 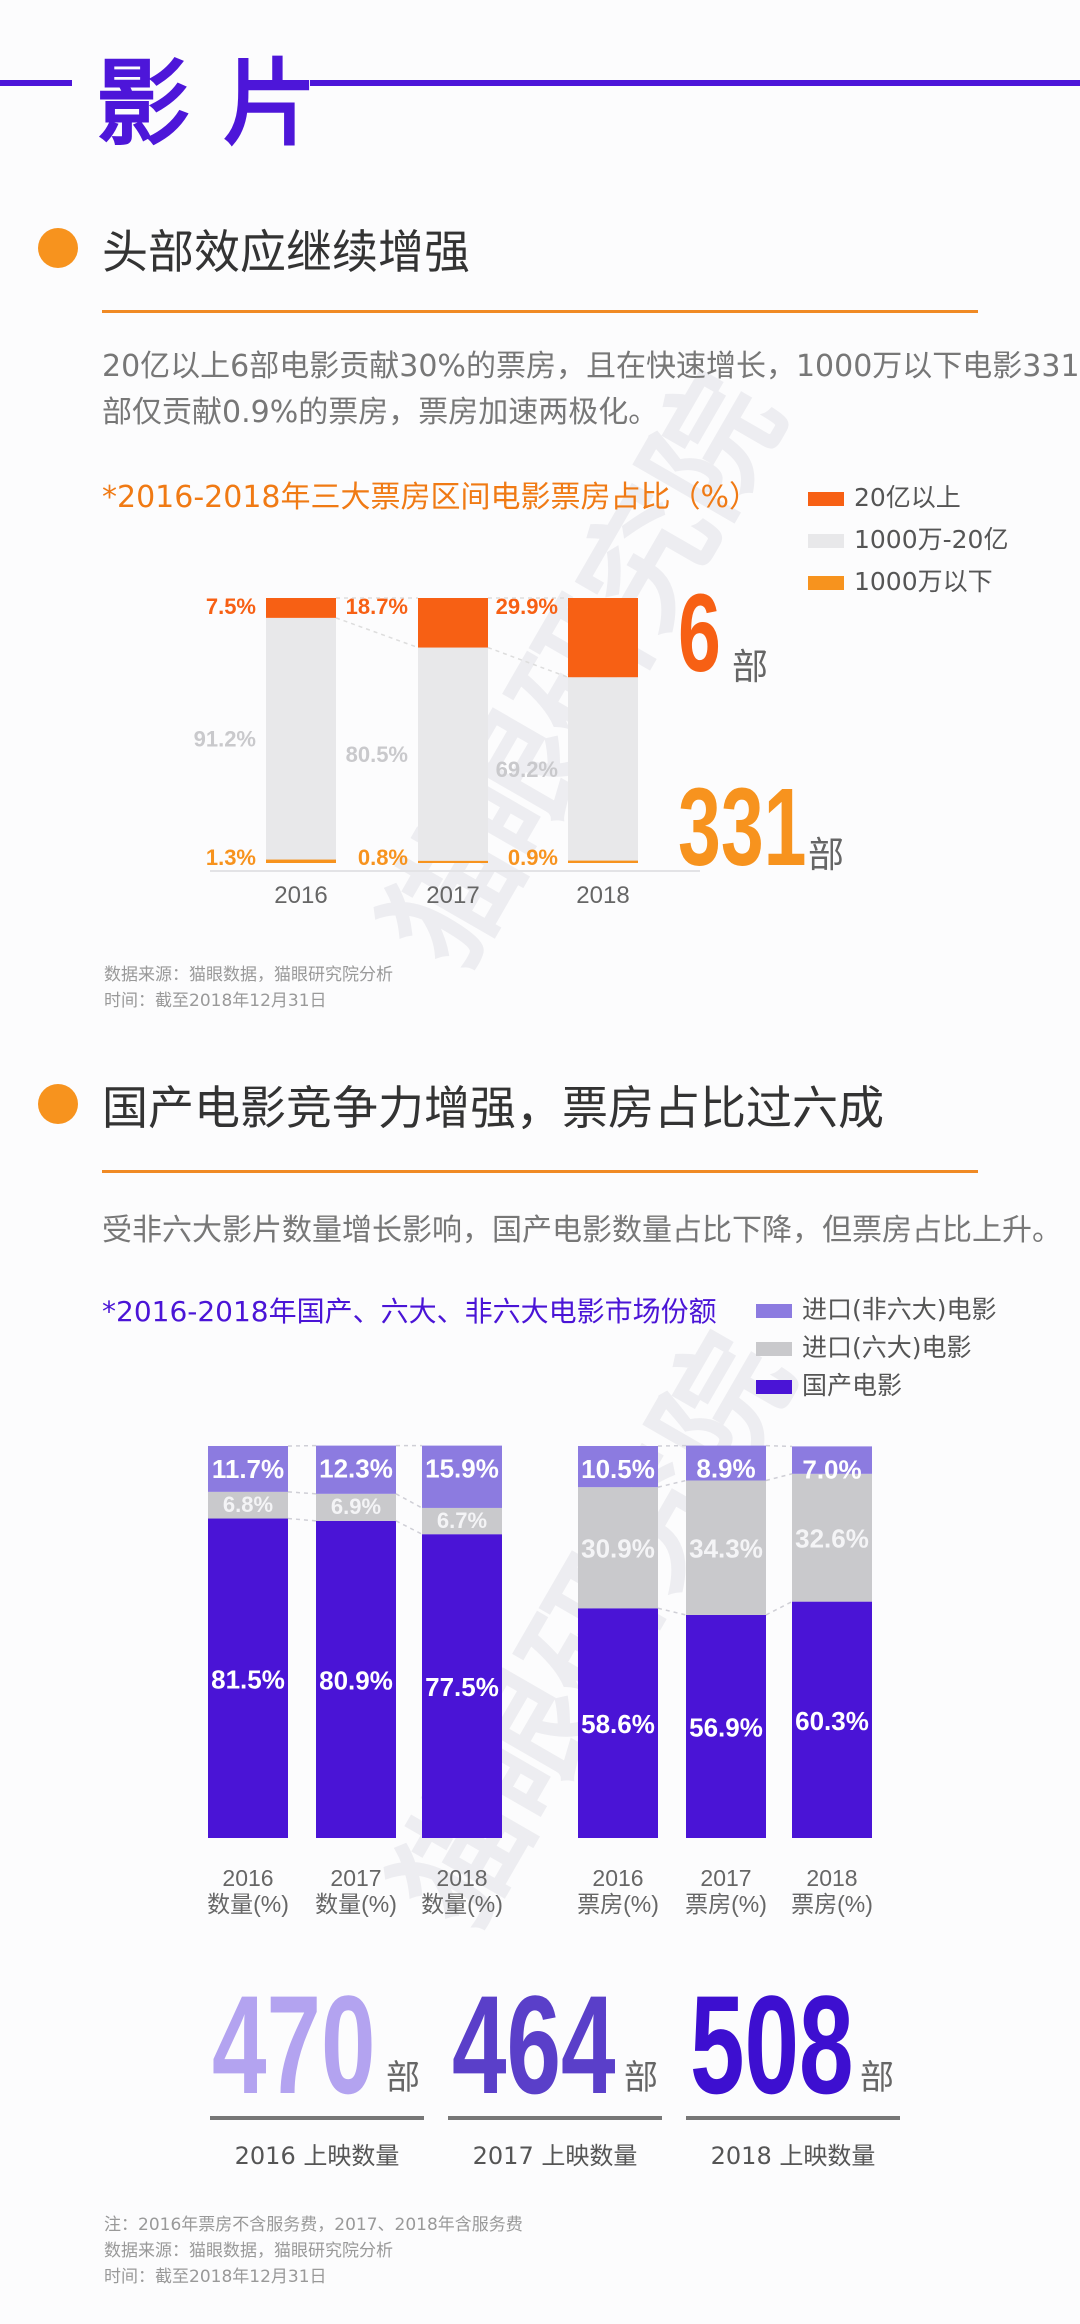 I want to click on chart1-legend-label: 1000万以下, so click(x=923, y=581).